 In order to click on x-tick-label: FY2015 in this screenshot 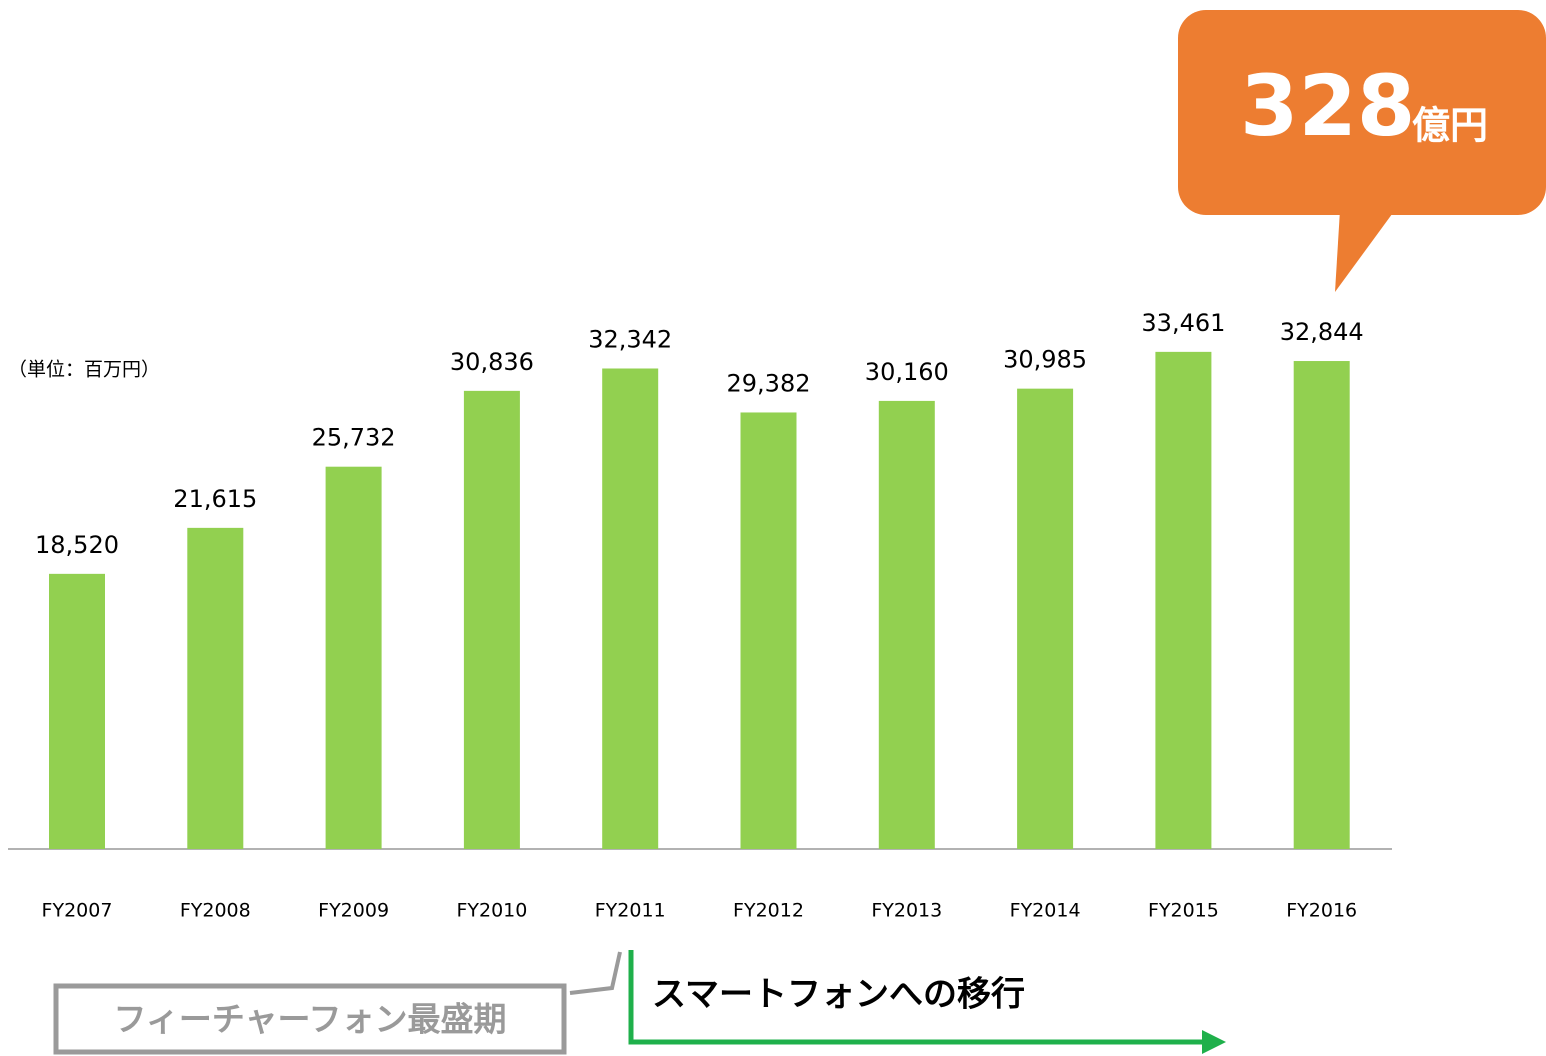, I will do `click(1183, 911)`.